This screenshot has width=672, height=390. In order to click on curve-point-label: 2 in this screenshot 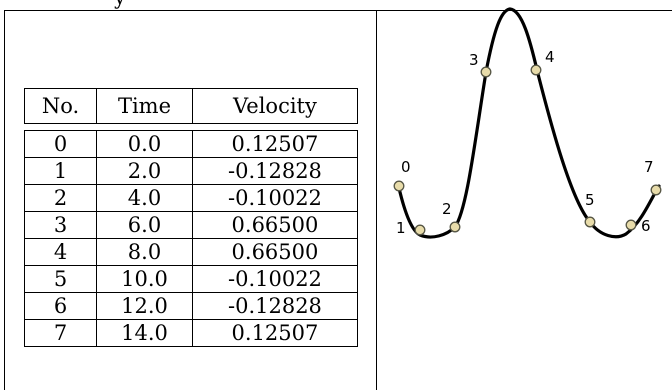, I will do `click(447, 209)`.